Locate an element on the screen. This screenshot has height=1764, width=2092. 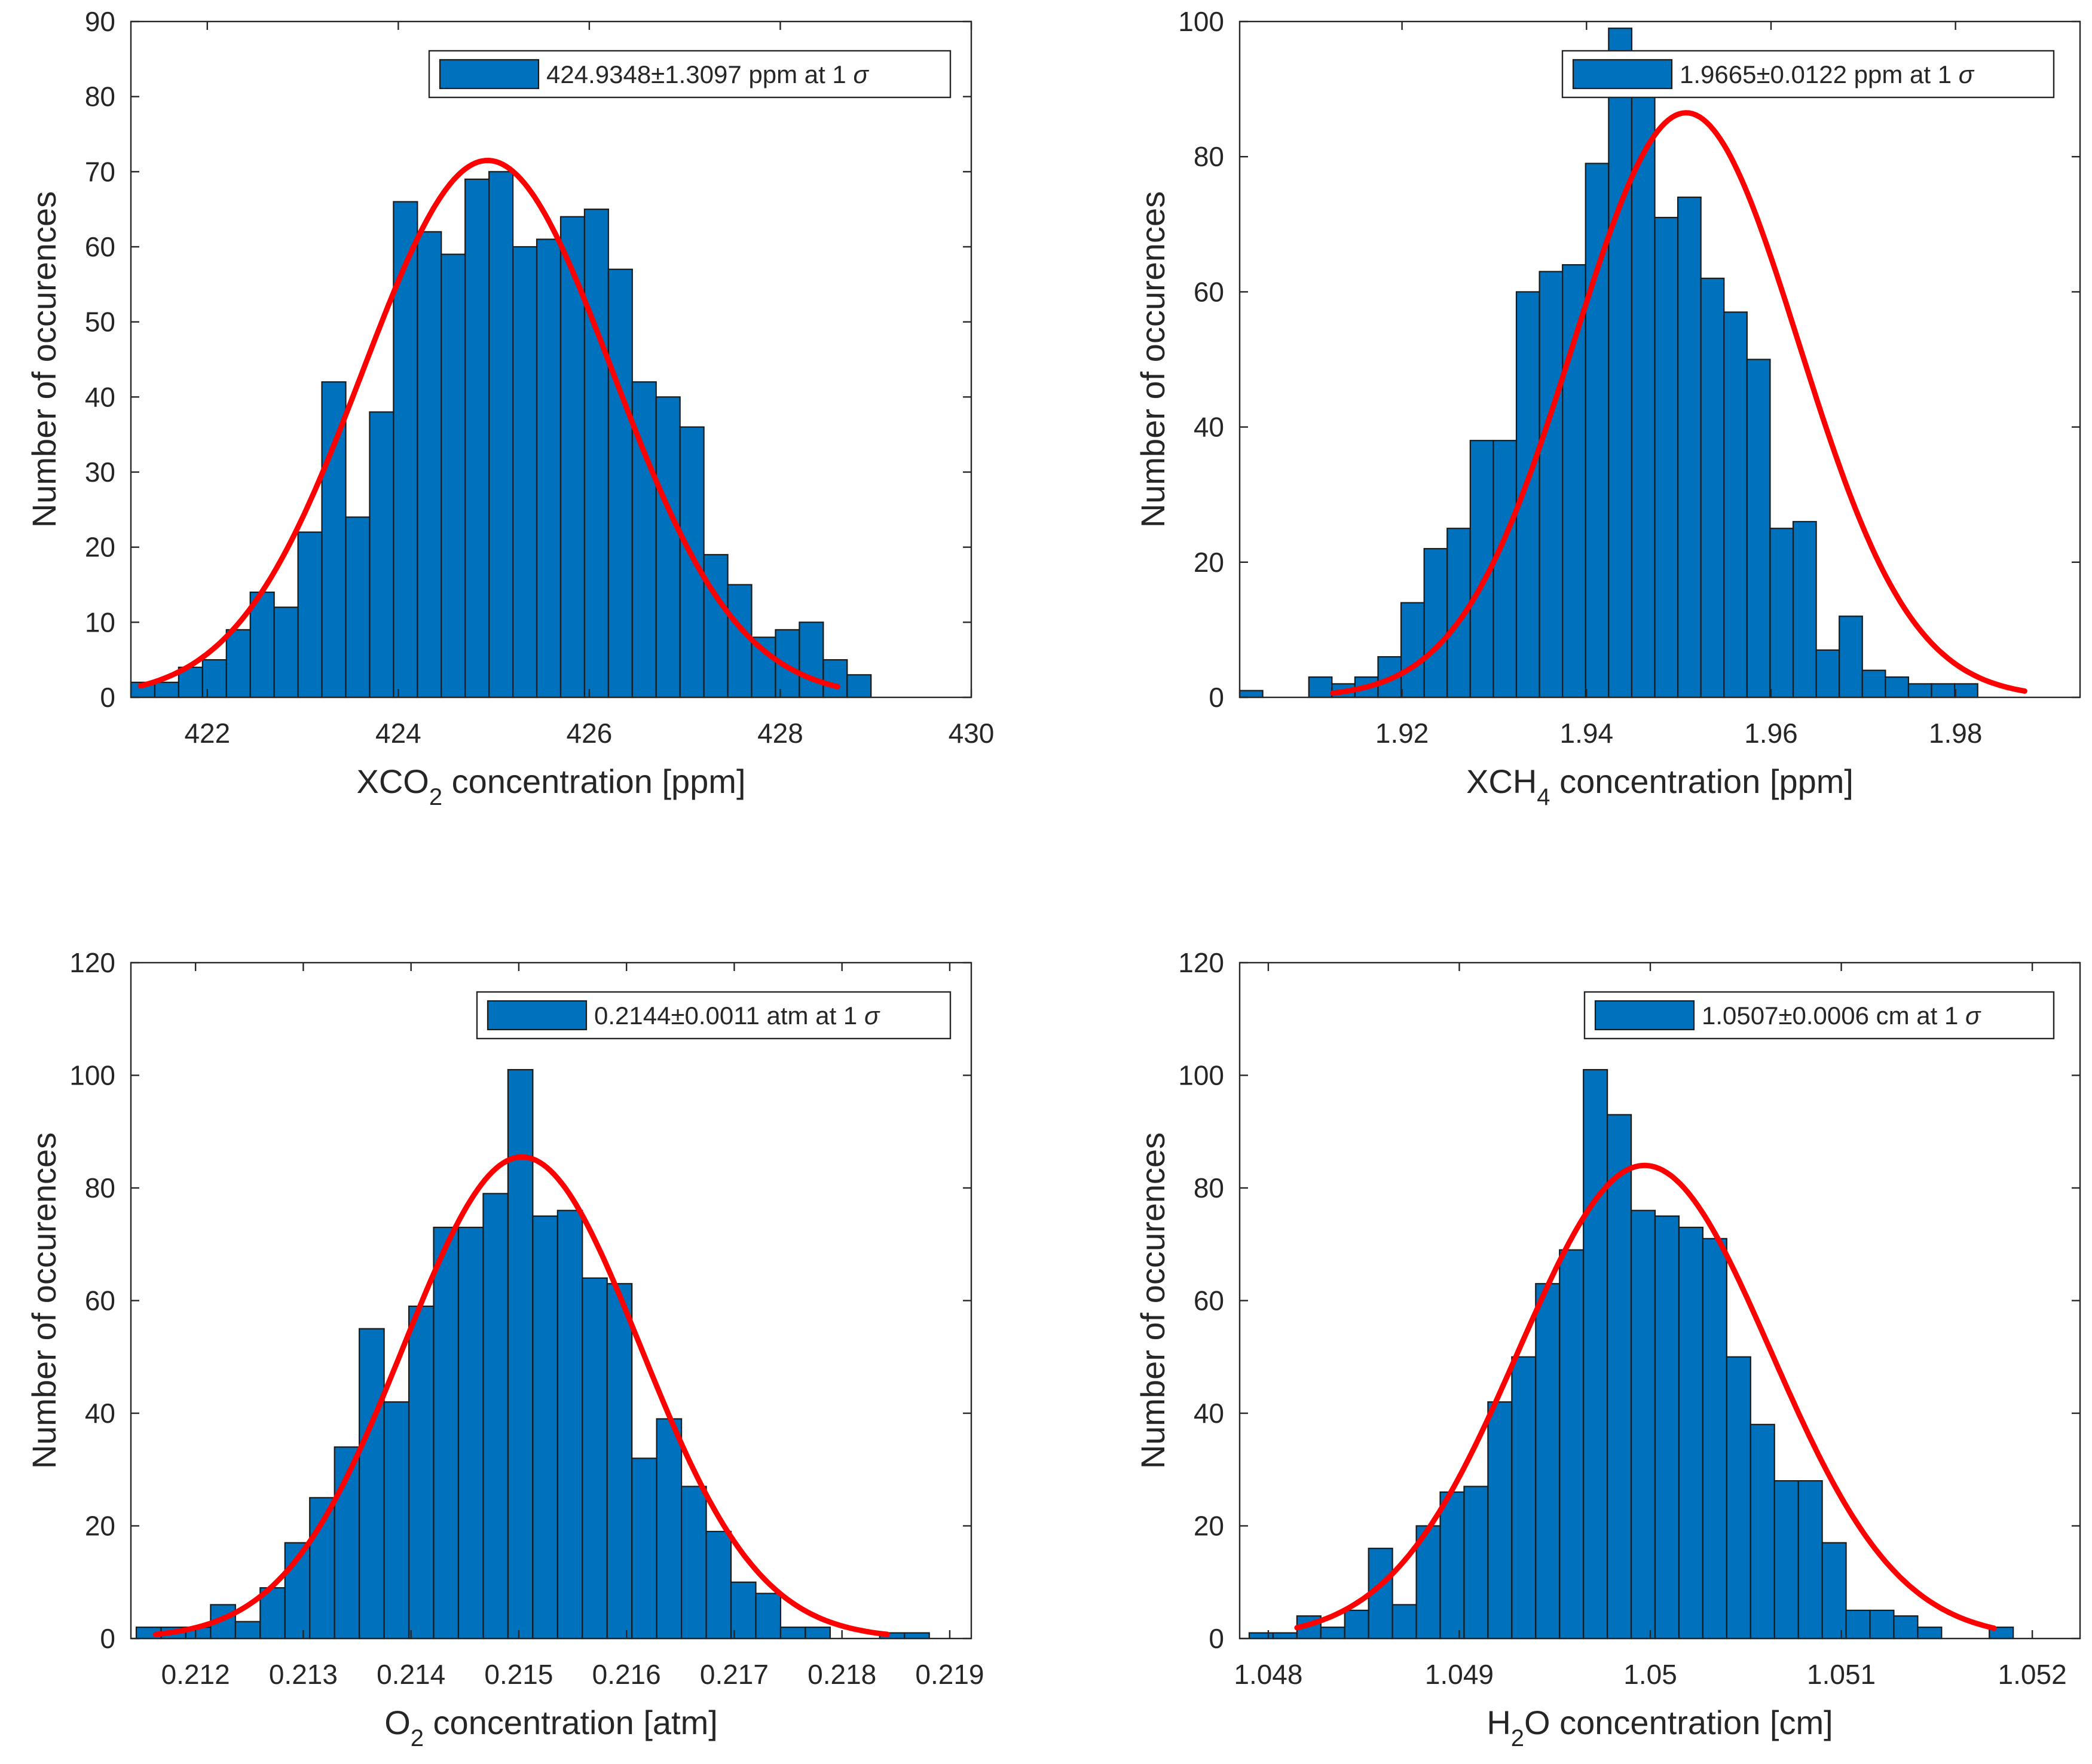
legend-box is located at coordinates (1808, 74).